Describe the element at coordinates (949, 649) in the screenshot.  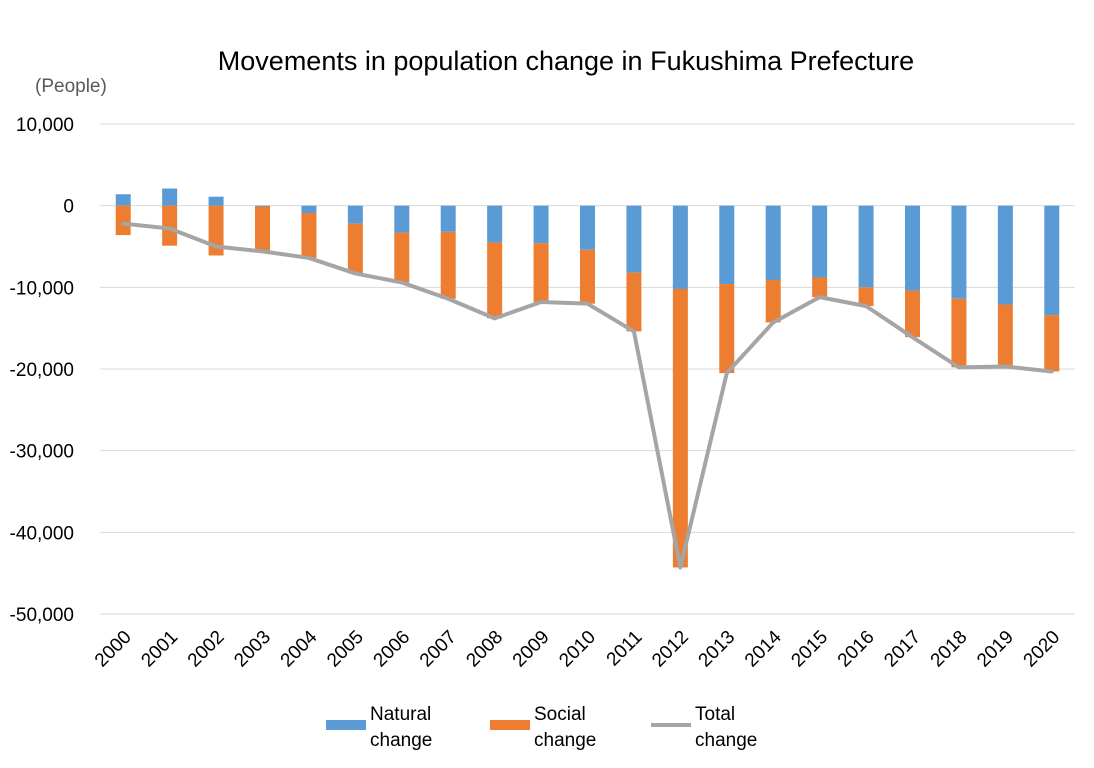
I see `x-tick-label: 2018` at that location.